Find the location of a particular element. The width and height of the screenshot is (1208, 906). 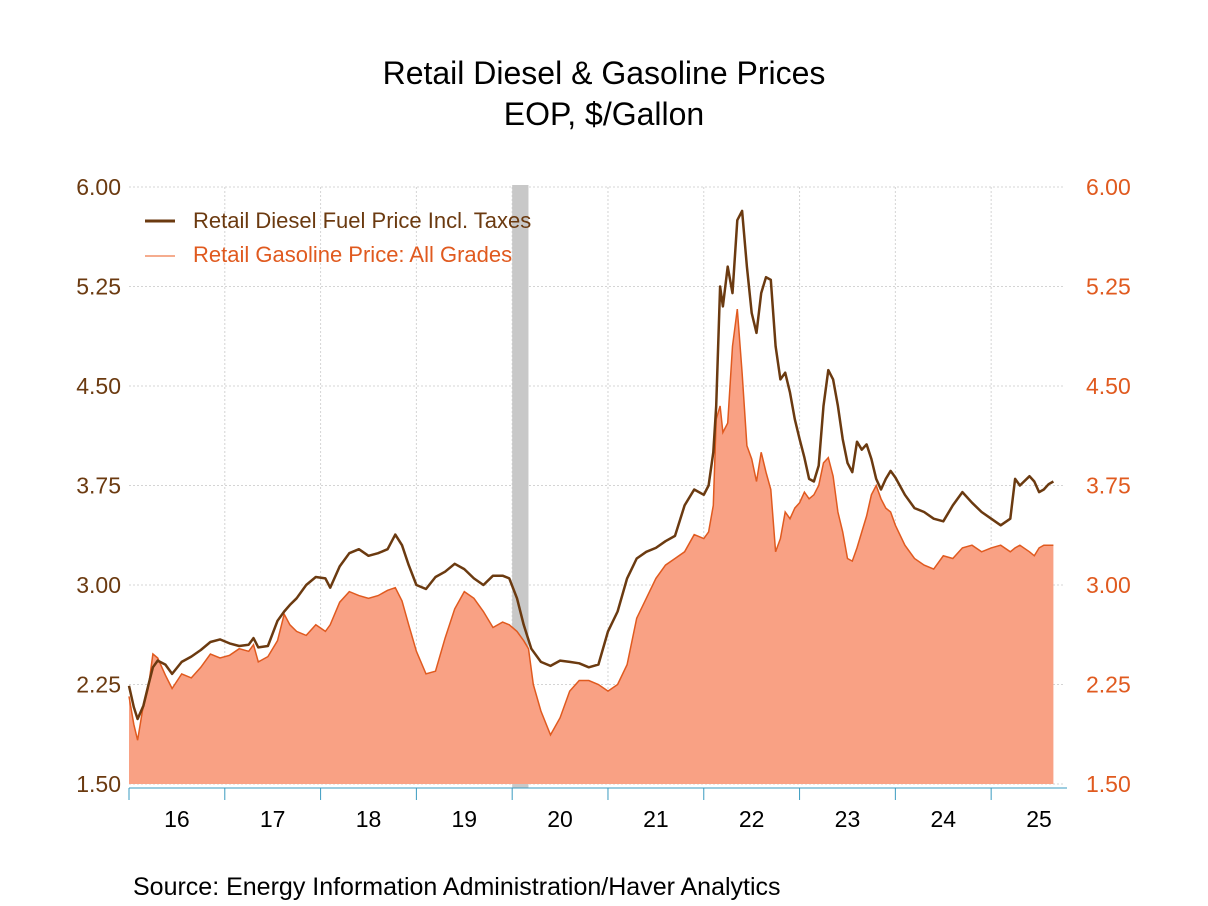

legend-gasoline-label: Retail Gasoline Price: All Grades is located at coordinates (352, 254).